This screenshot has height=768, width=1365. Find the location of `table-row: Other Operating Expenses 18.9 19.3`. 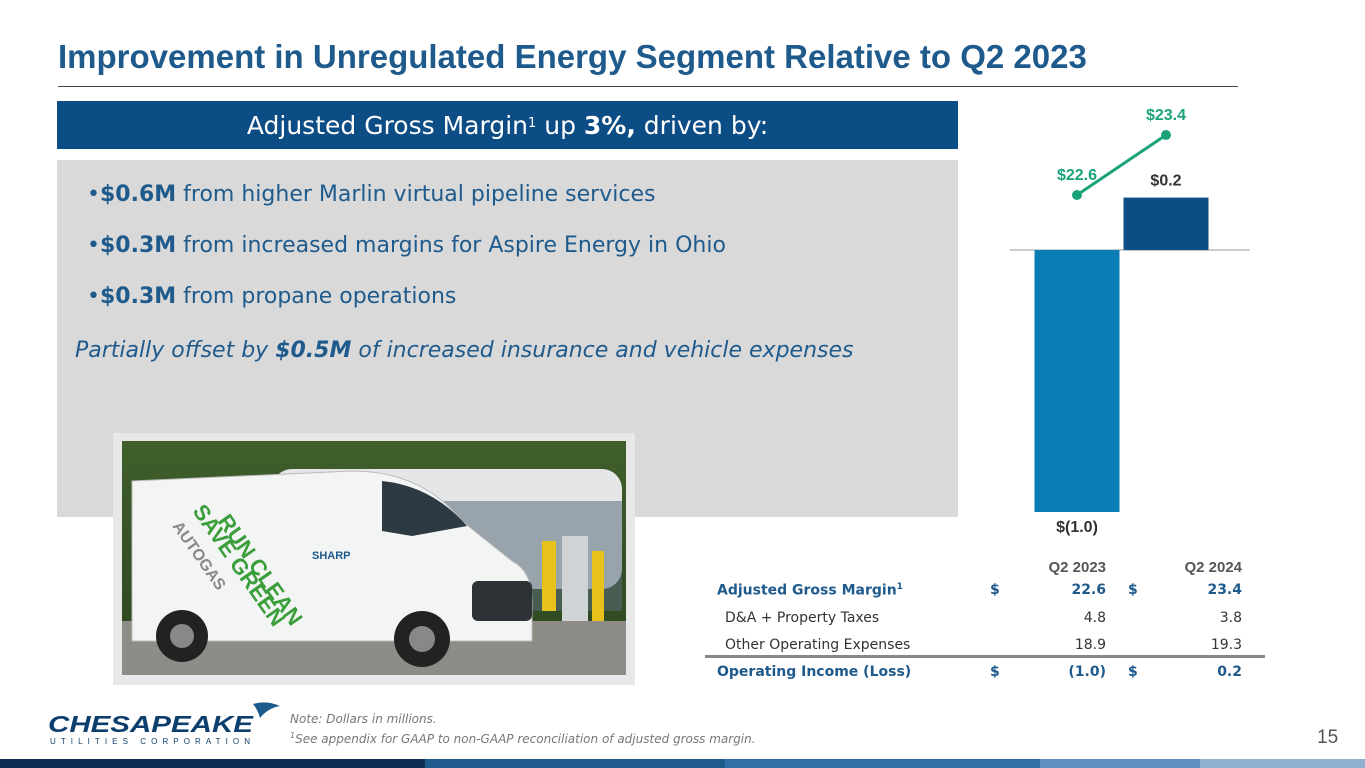

table-row: Other Operating Expenses 18.9 19.3 is located at coordinates (985, 645).